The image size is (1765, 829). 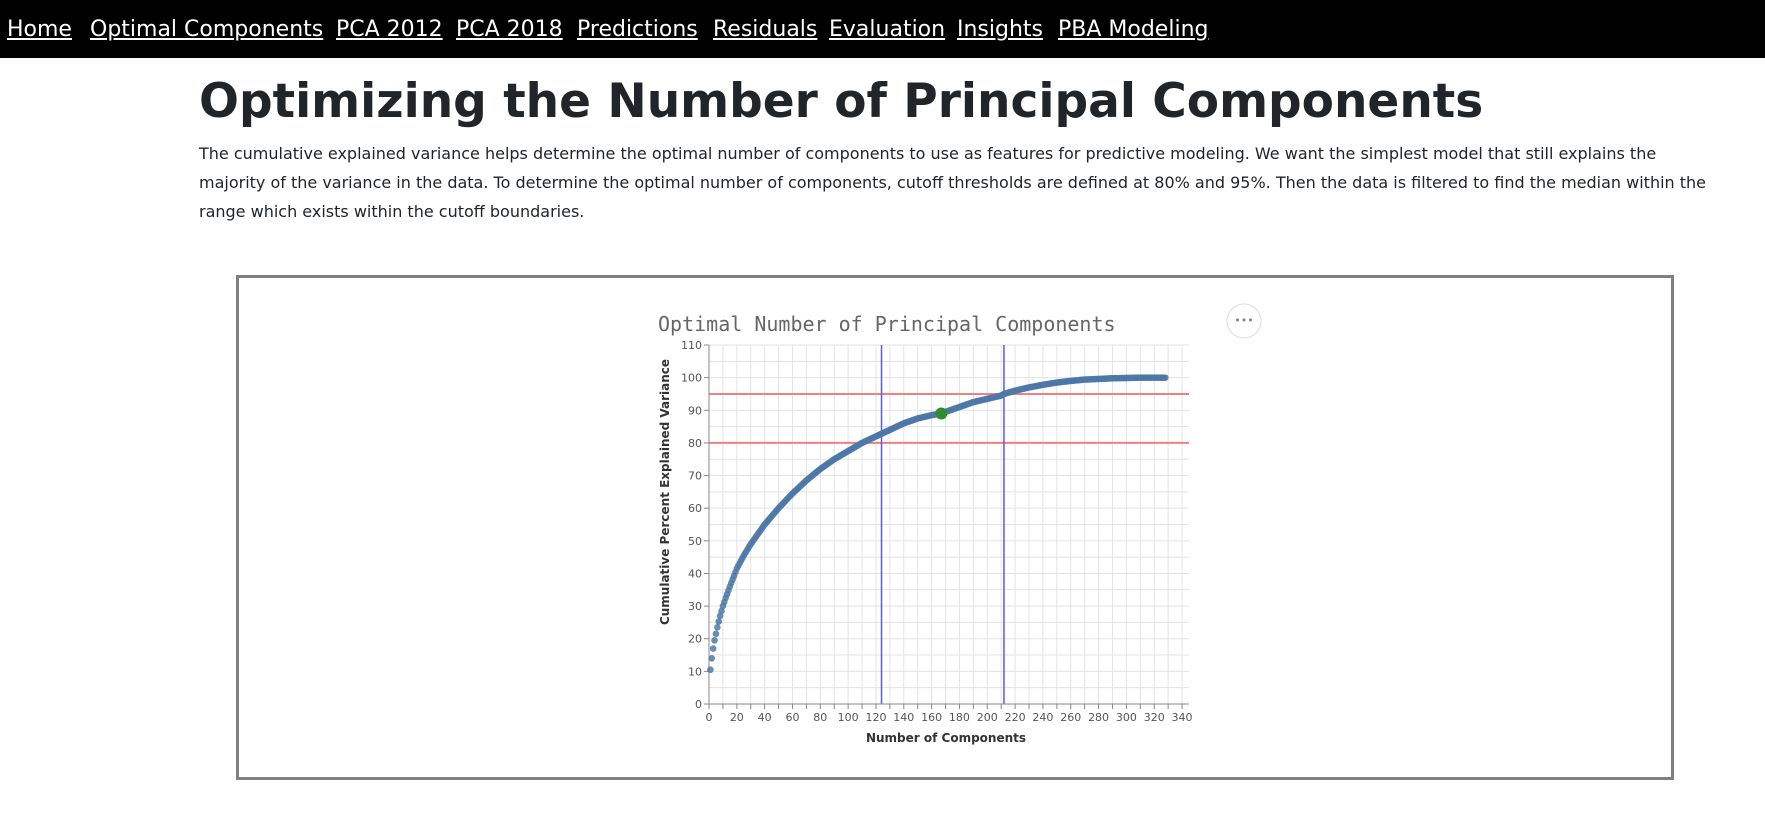 I want to click on y-tick-label: 40, so click(x=695, y=573).